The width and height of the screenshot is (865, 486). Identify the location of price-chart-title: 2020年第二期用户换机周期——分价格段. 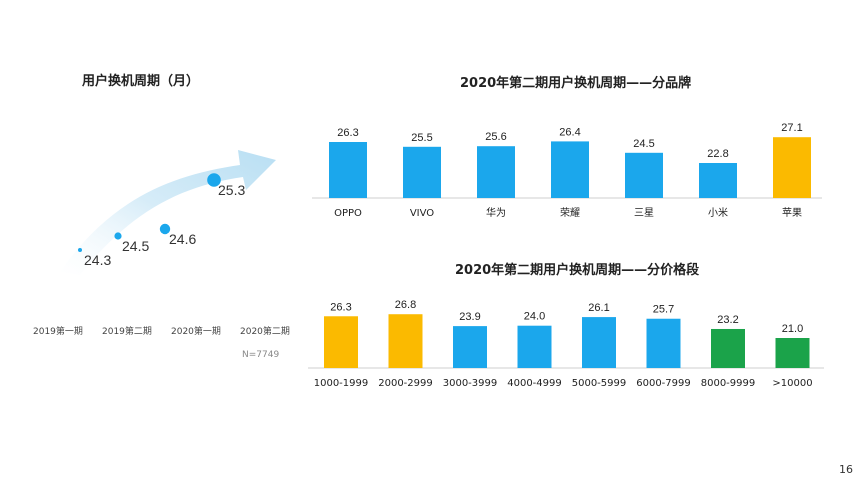
(577, 270).